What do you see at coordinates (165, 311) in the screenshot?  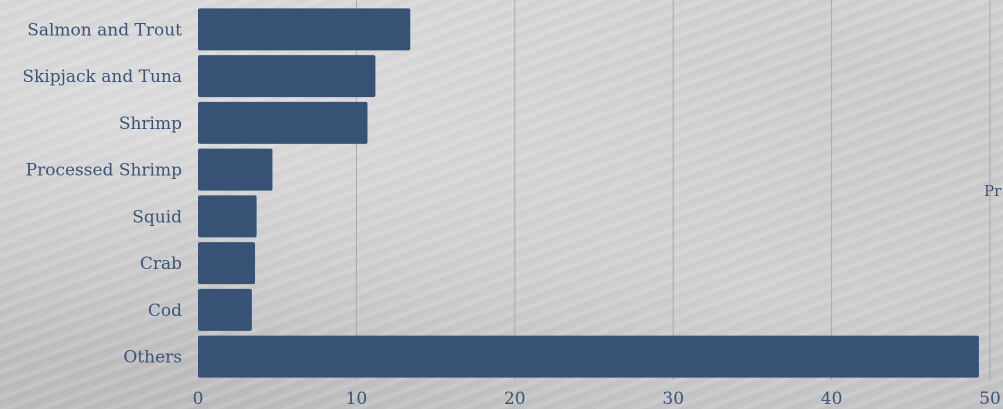 I see `category-label: Cod` at bounding box center [165, 311].